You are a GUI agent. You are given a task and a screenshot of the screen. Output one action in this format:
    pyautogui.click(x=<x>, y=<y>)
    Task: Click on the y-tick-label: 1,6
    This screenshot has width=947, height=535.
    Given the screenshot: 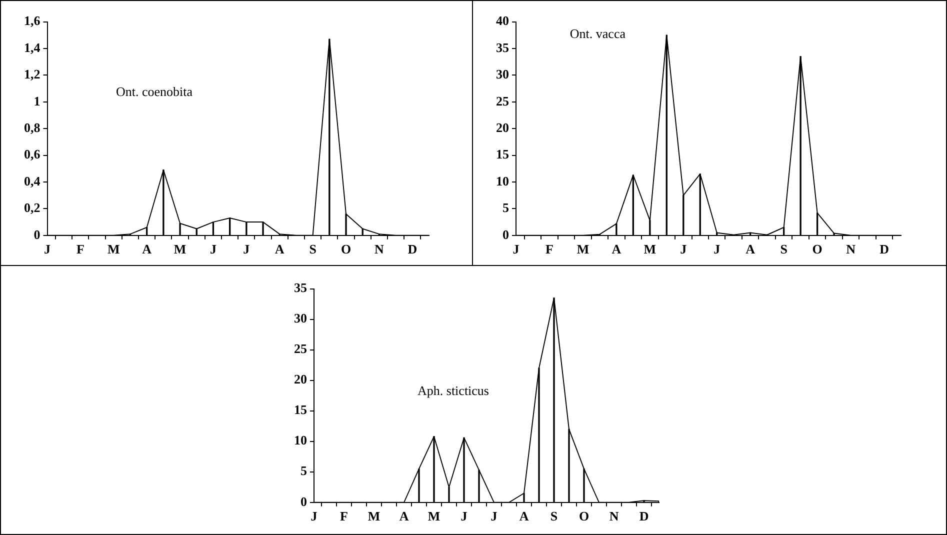 What is the action you would take?
    pyautogui.click(x=32, y=20)
    